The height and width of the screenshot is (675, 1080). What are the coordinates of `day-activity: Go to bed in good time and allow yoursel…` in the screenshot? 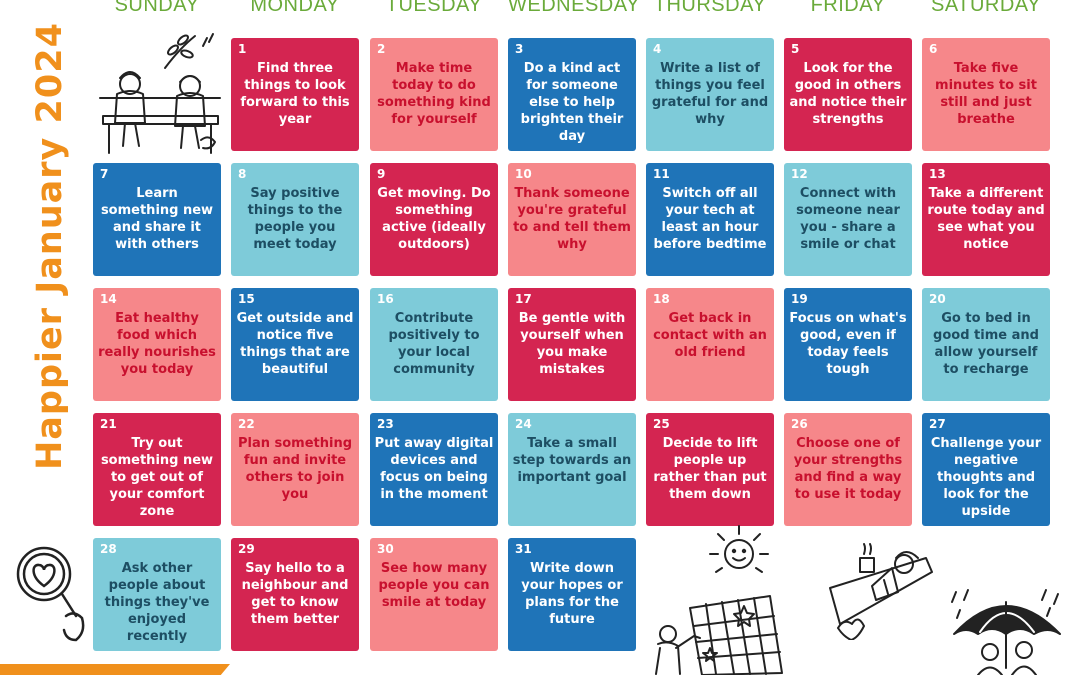 It's located at (986, 344).